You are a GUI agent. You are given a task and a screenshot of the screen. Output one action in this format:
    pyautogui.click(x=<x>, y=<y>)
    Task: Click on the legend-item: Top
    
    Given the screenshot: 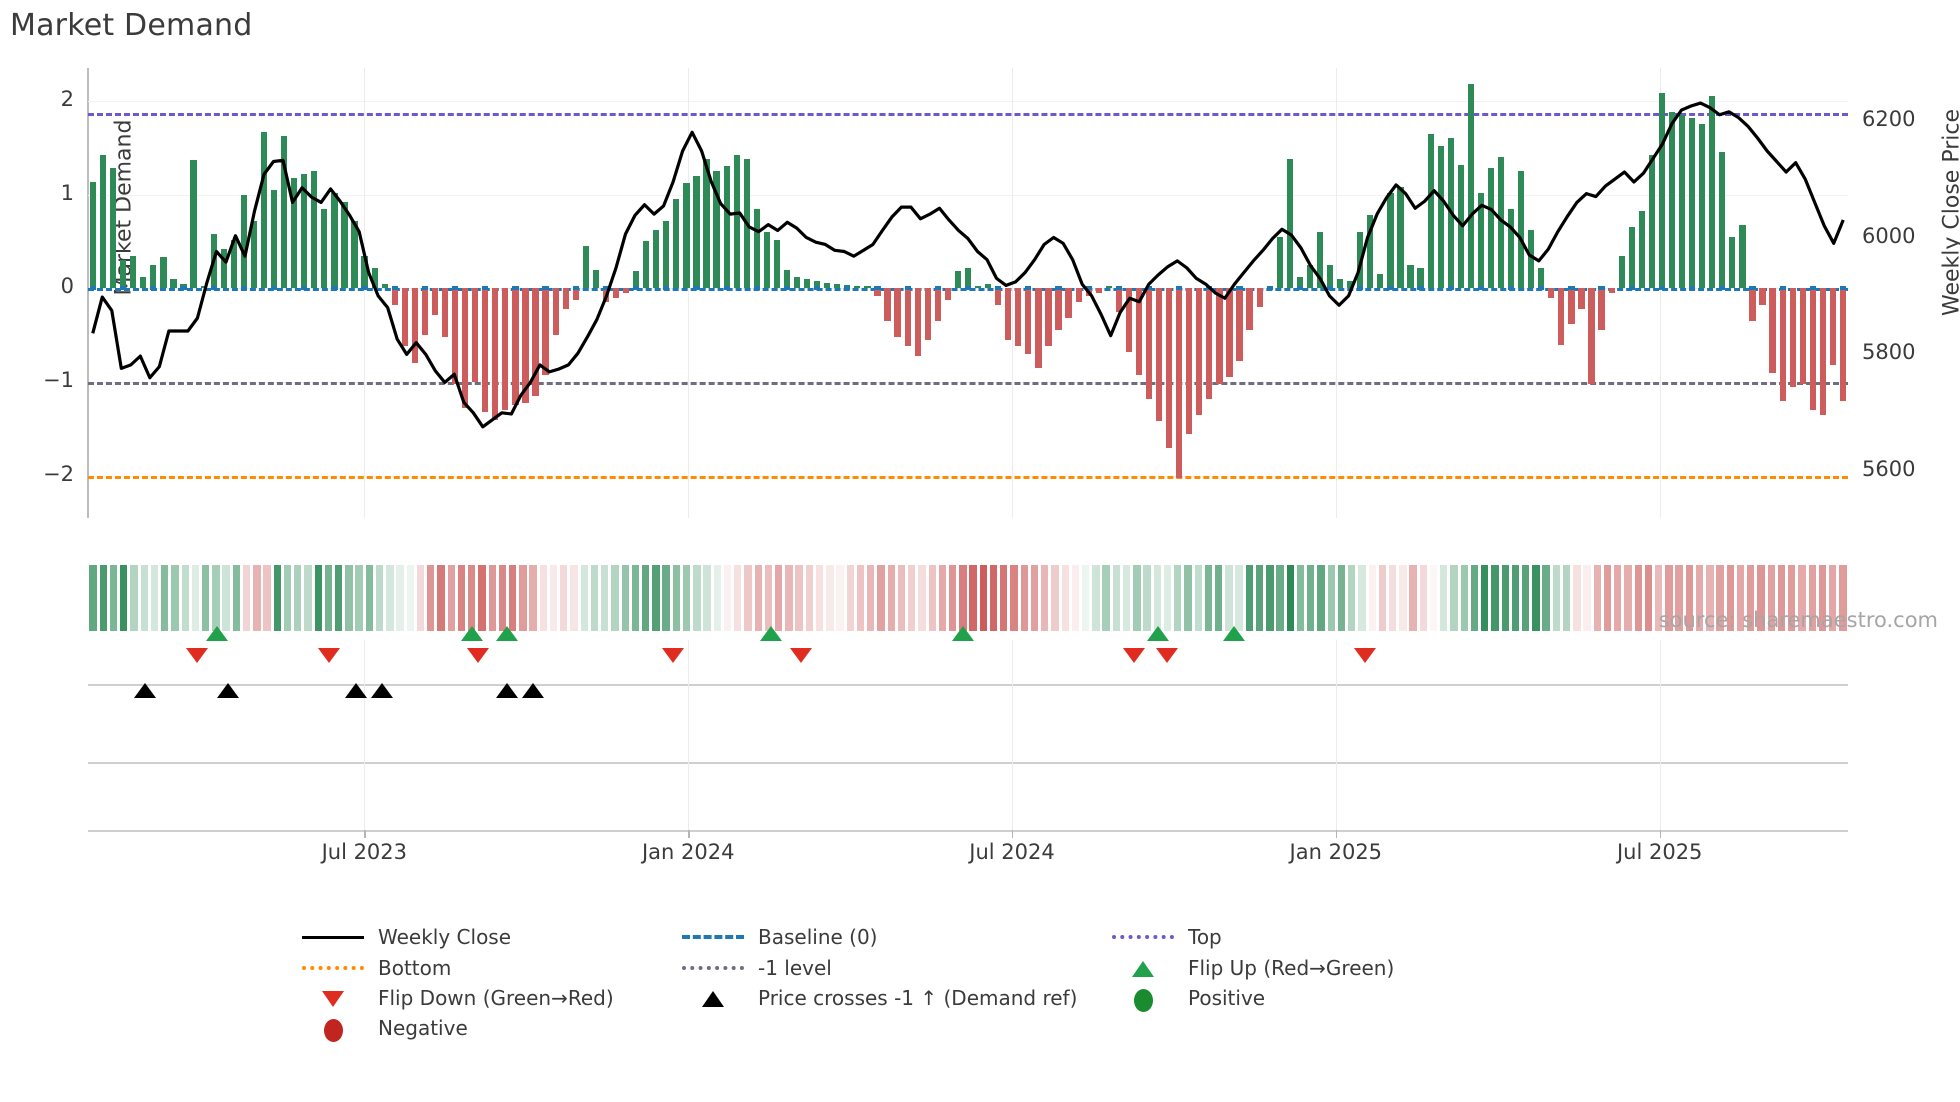 What is the action you would take?
    pyautogui.click(x=1166, y=937)
    